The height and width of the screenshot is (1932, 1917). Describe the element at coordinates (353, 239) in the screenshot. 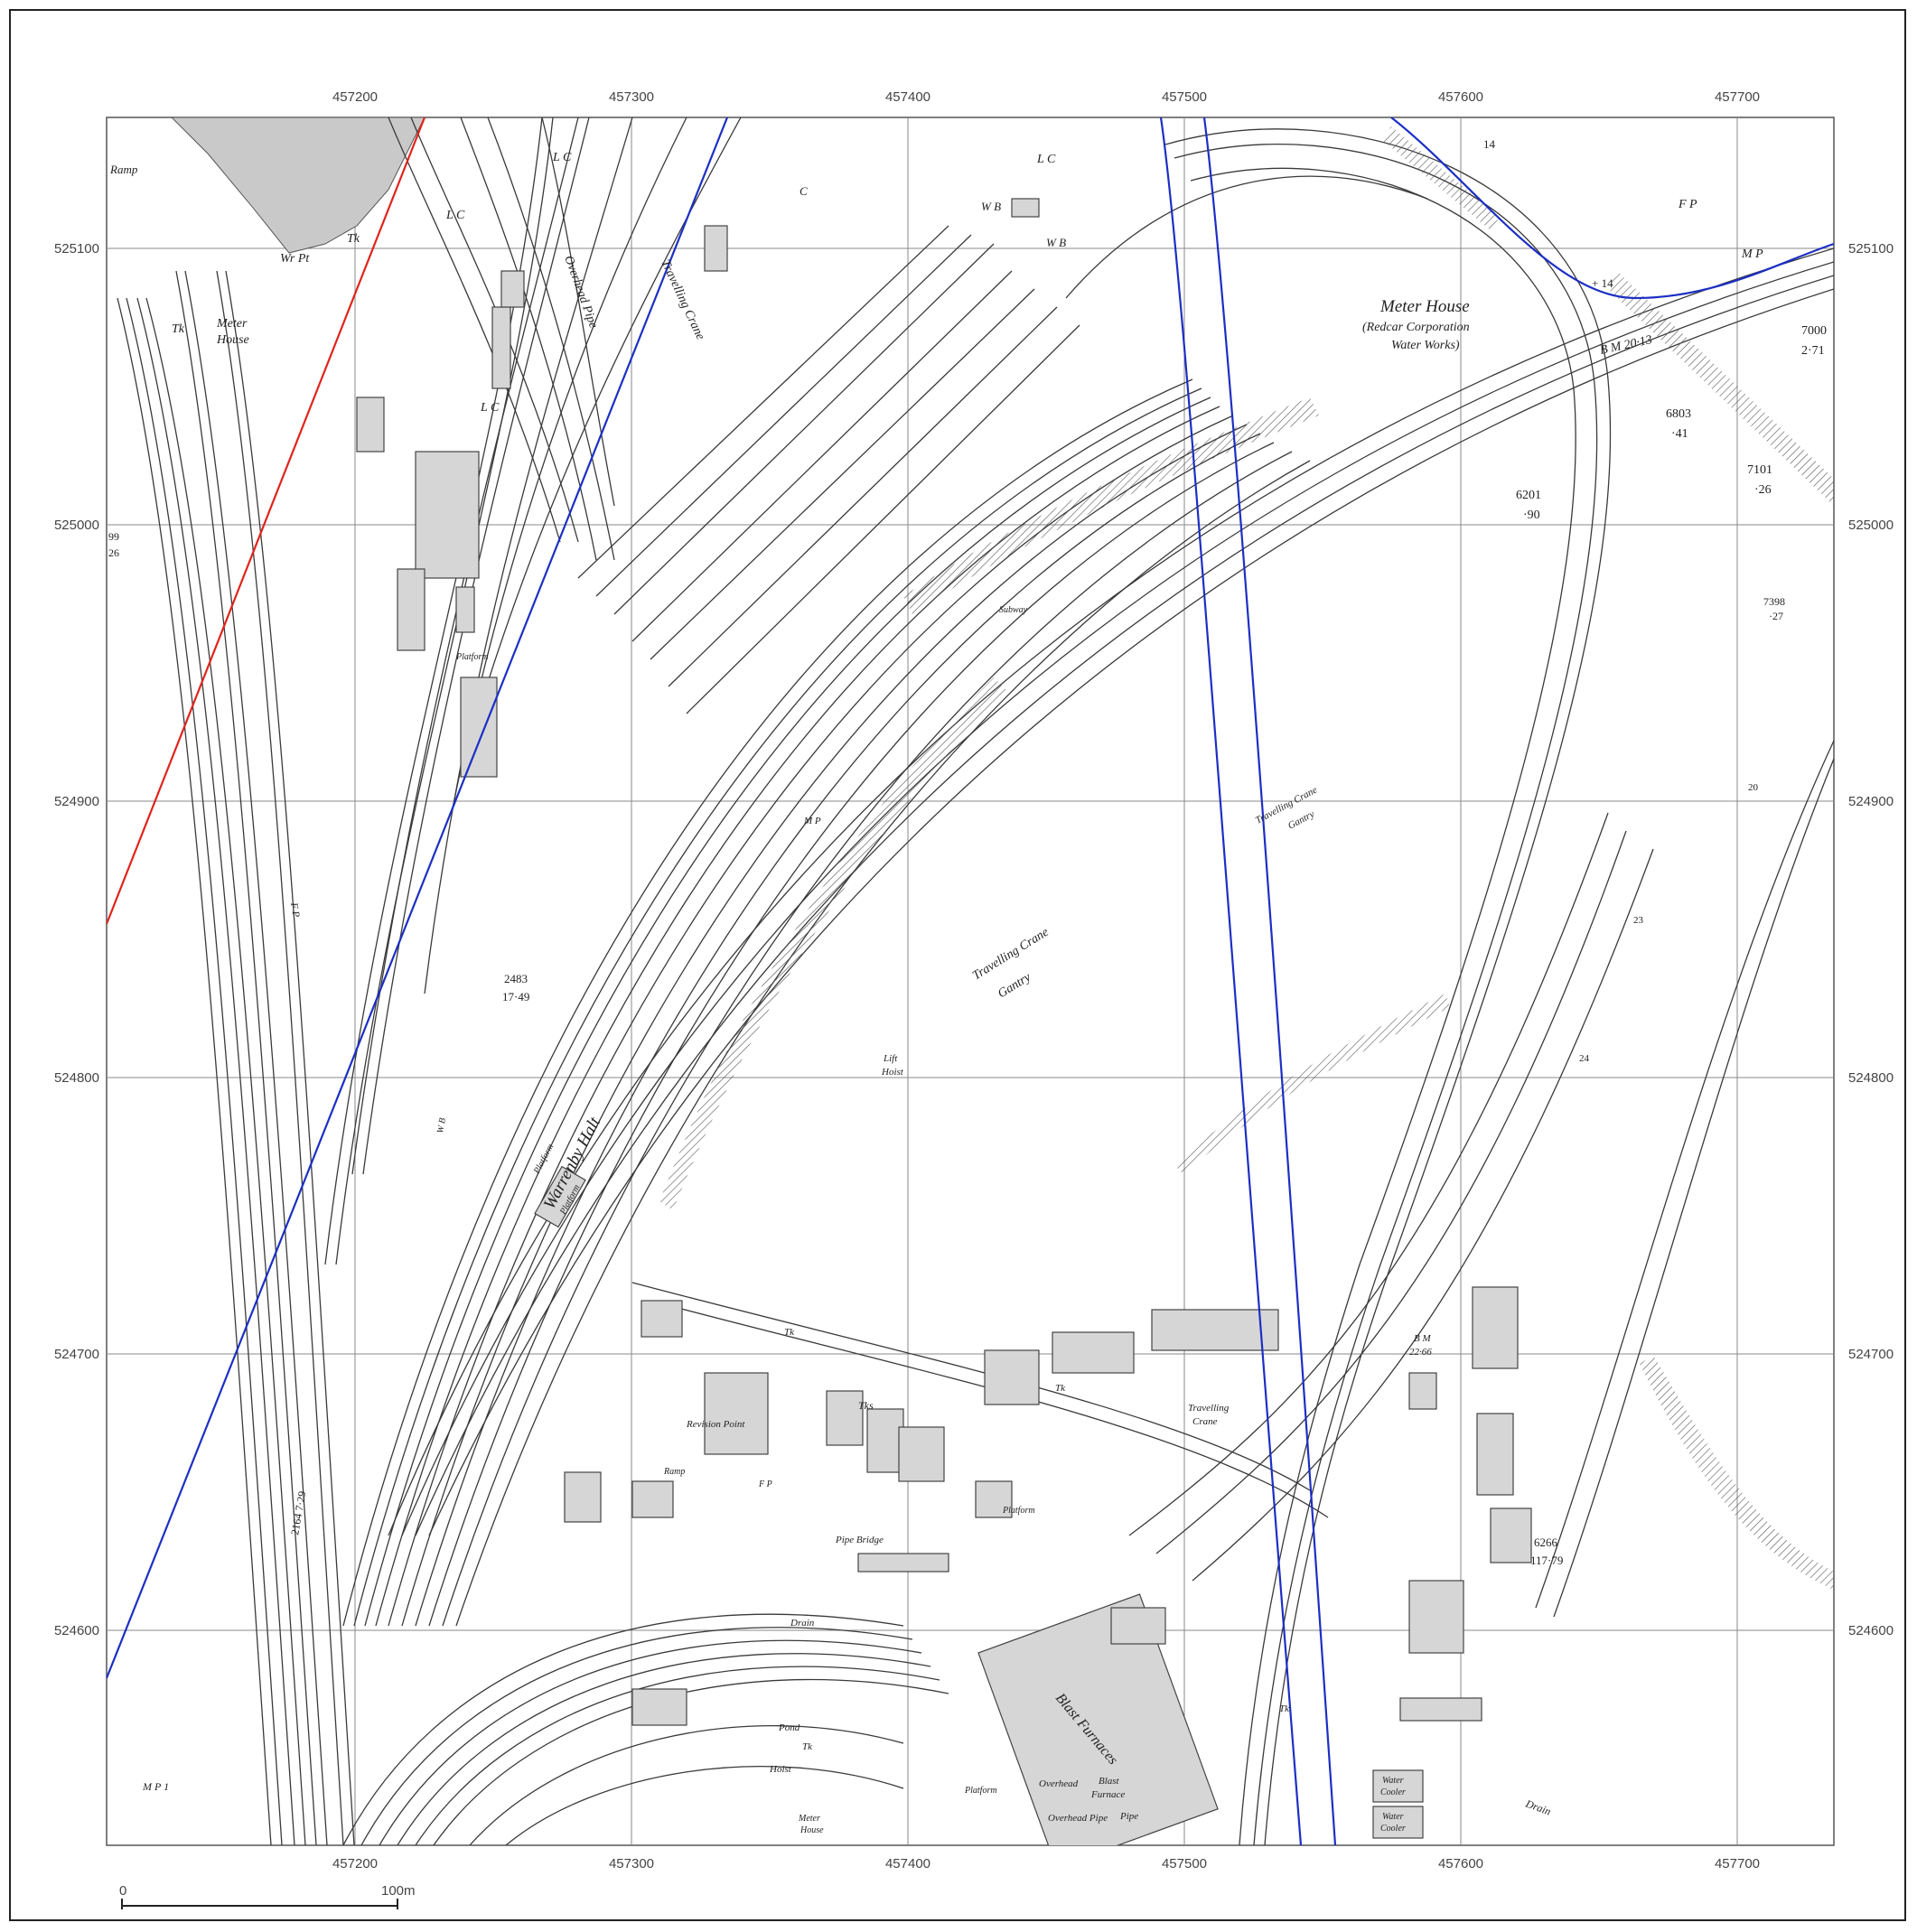

I see `label-tk-top: Tk` at that location.